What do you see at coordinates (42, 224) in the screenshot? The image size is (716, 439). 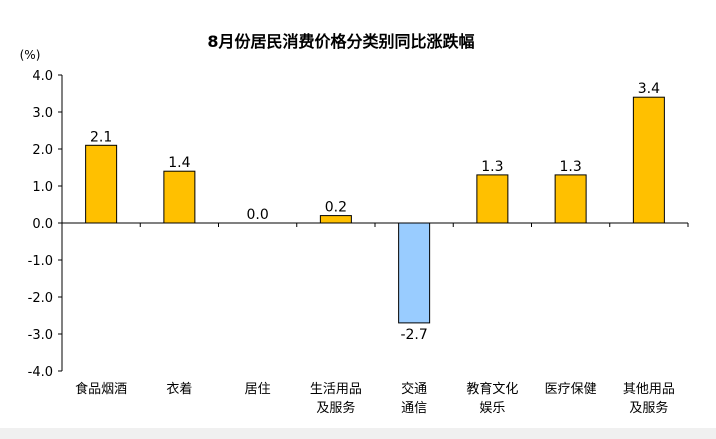 I see `y-tick-label: 0.0` at bounding box center [42, 224].